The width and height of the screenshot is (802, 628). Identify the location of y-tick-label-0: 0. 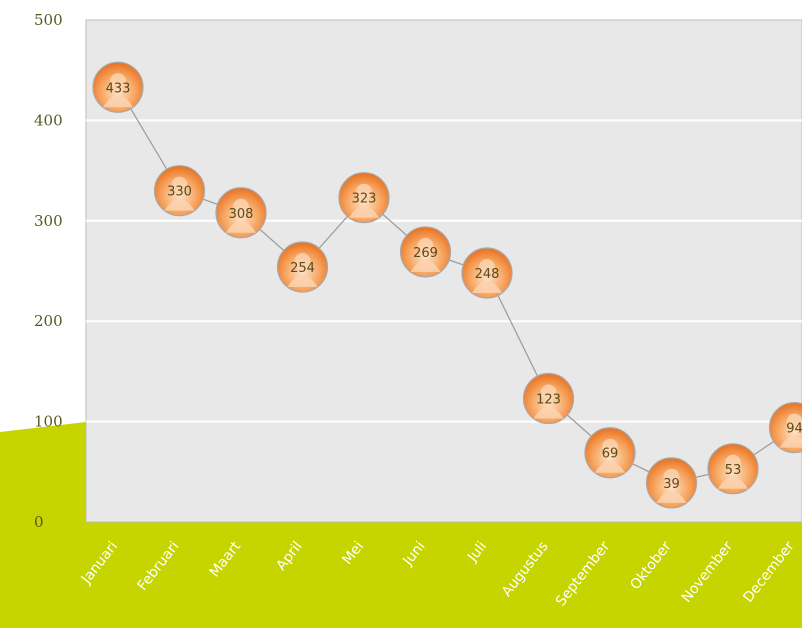
(39, 522).